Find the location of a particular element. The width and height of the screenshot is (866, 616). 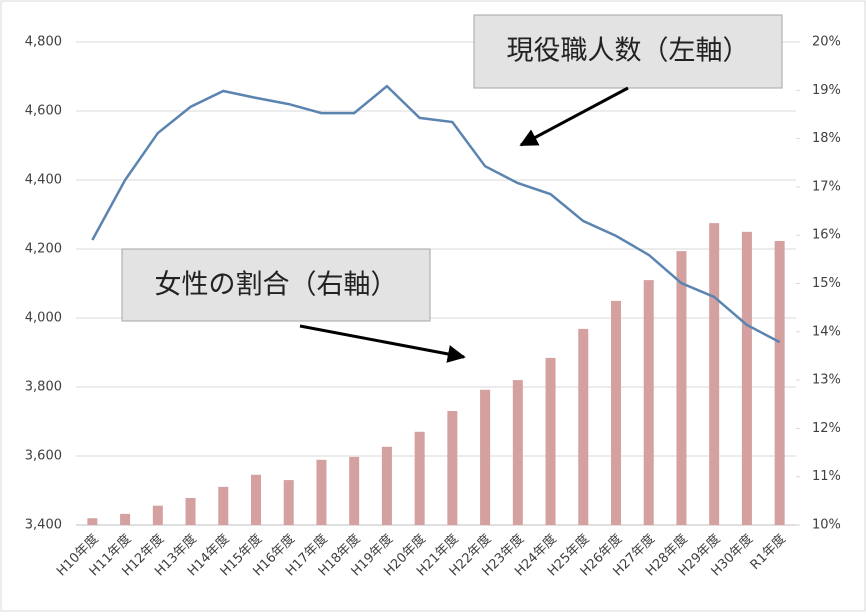

y2-tick-label: 18% is located at coordinates (826, 138).